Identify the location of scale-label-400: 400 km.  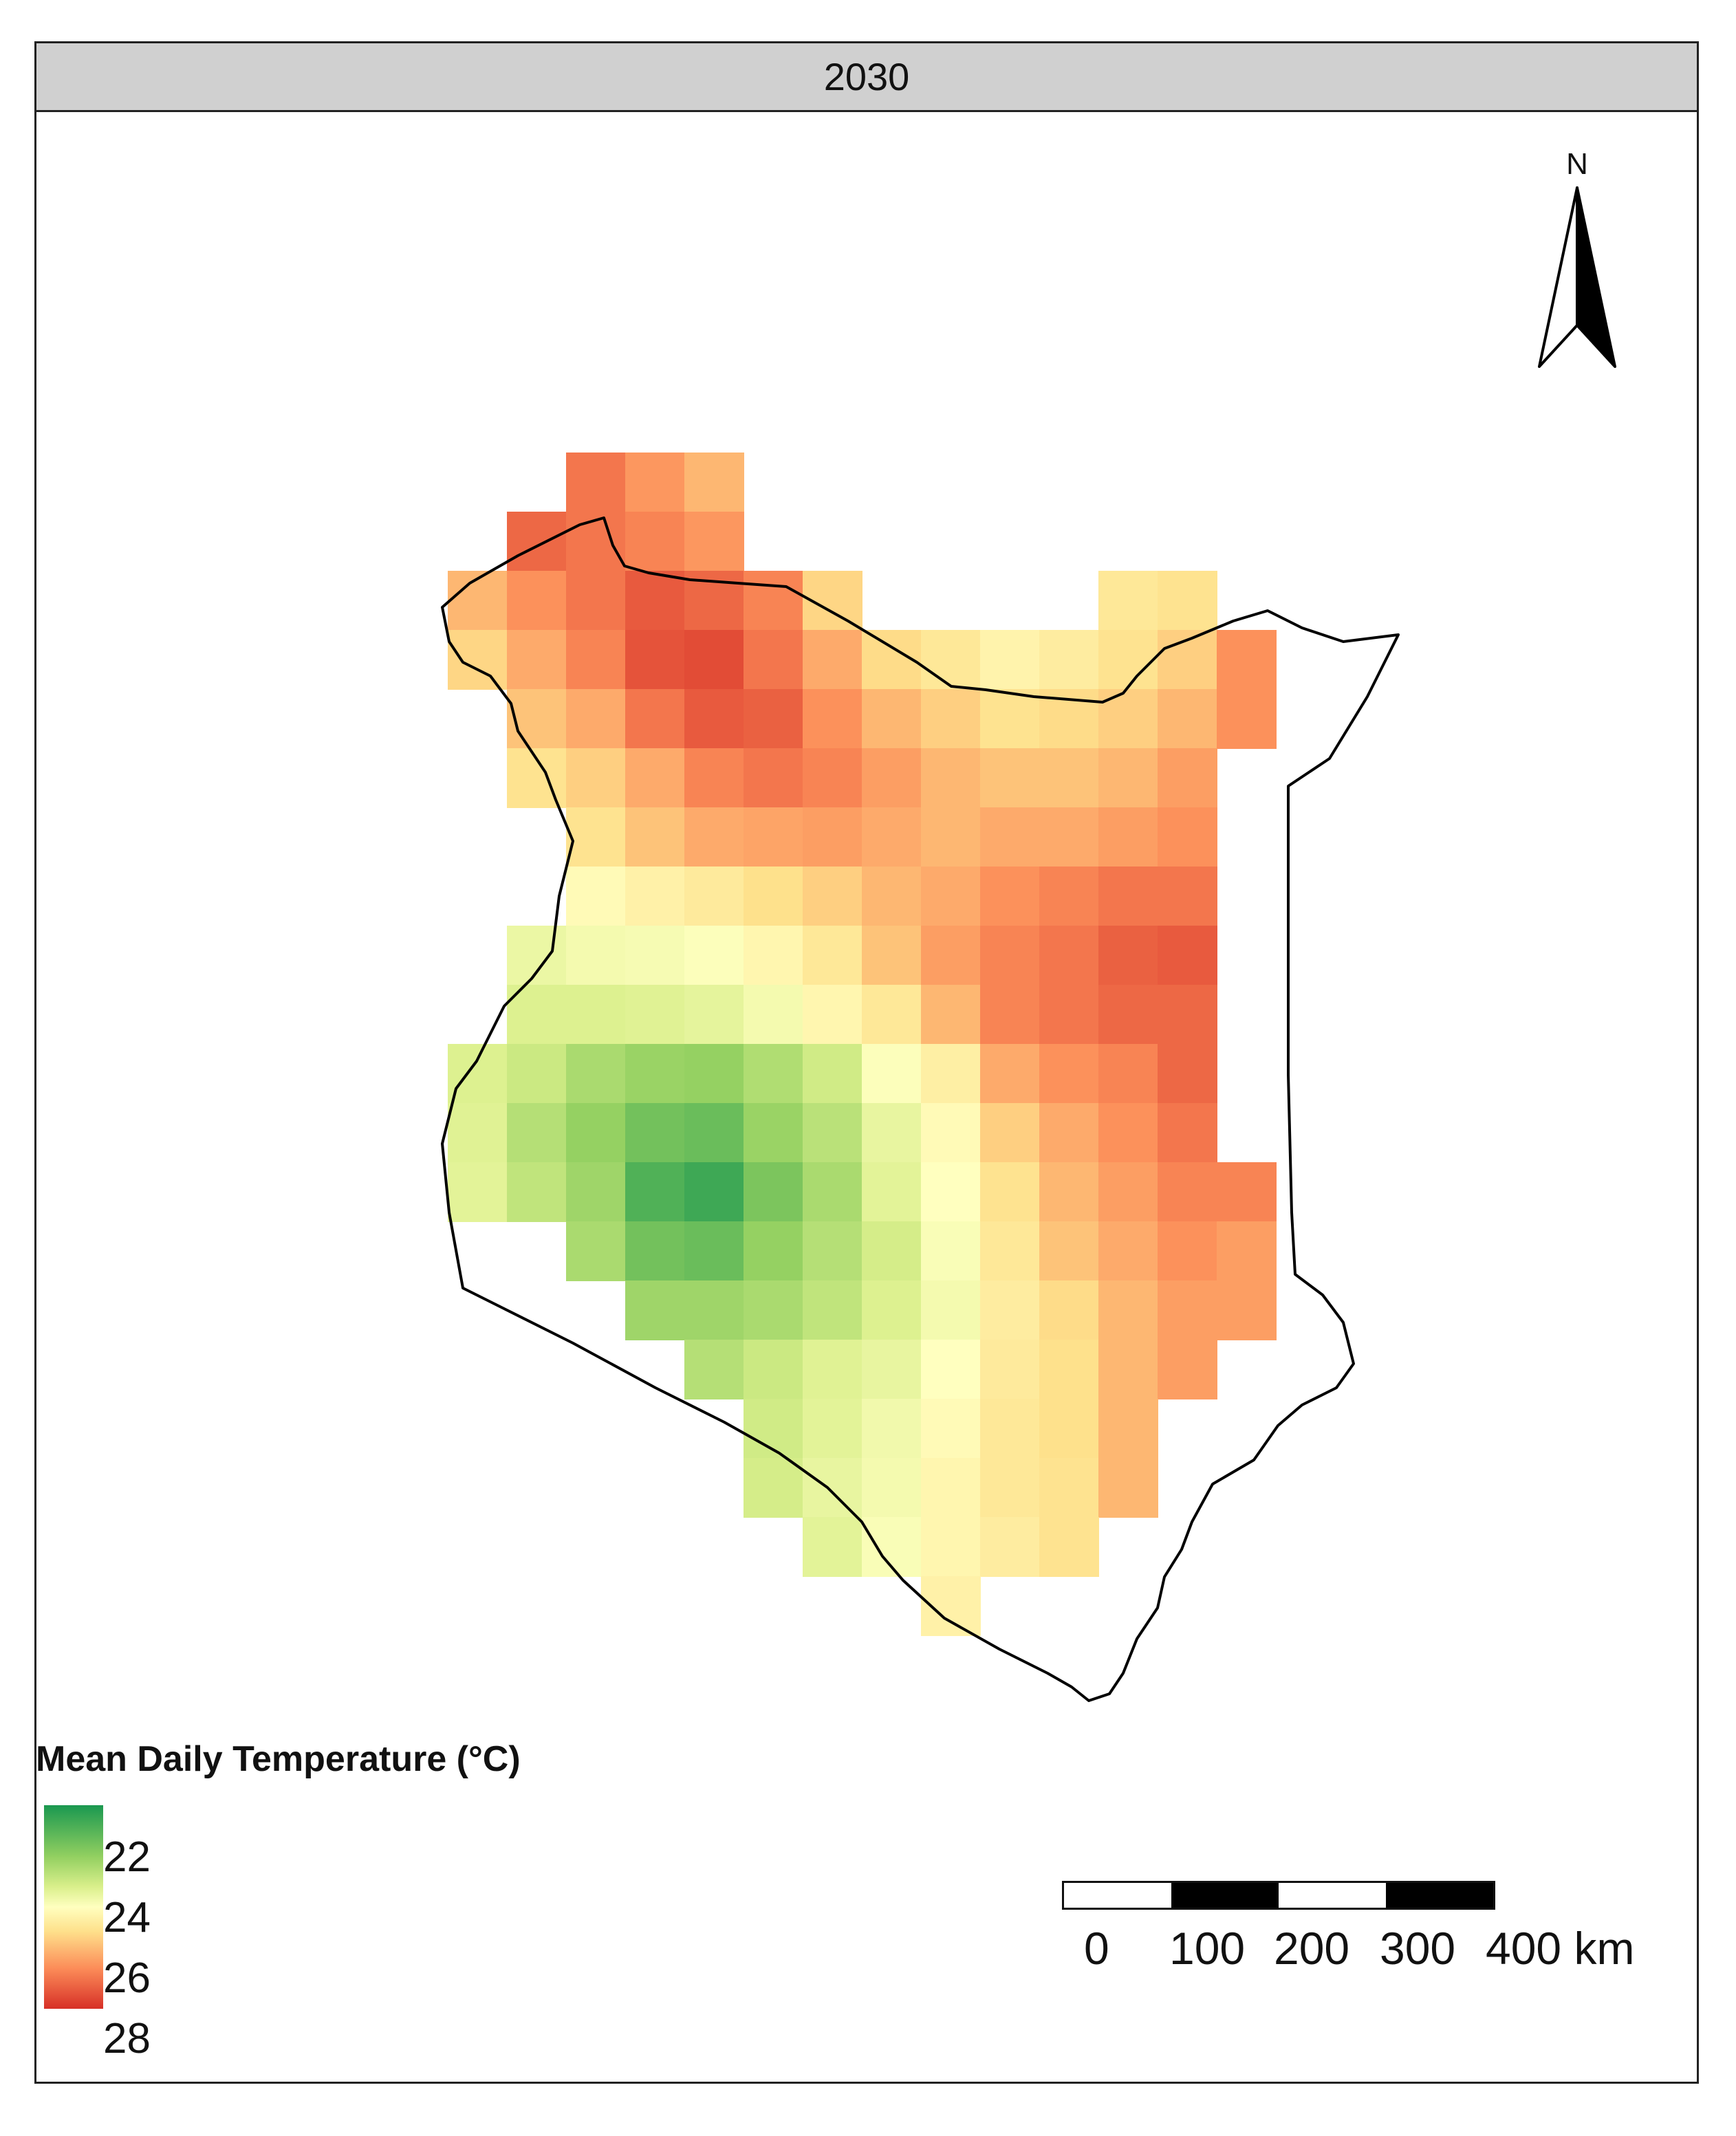
(1560, 1948).